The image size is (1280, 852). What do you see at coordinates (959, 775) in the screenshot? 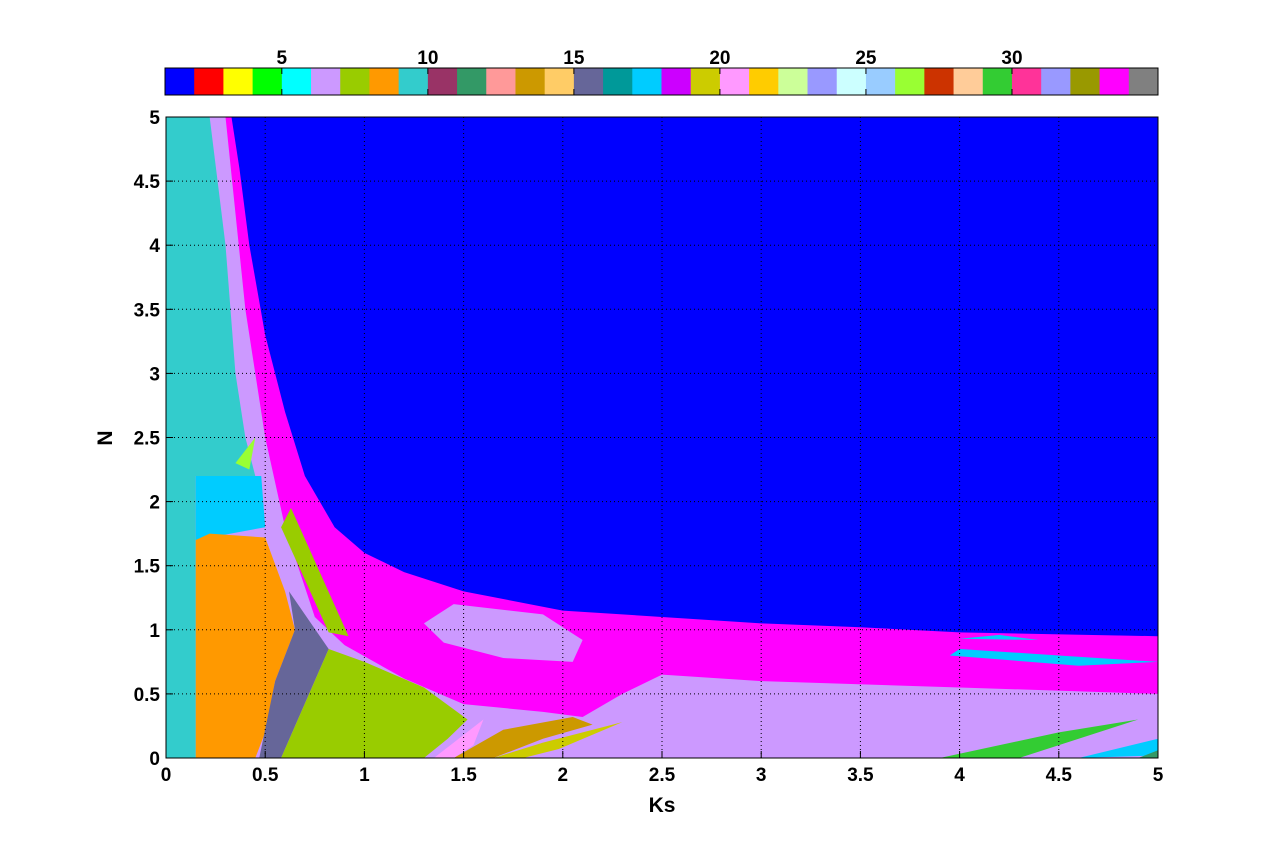
I see `x-tick-label: 4` at bounding box center [959, 775].